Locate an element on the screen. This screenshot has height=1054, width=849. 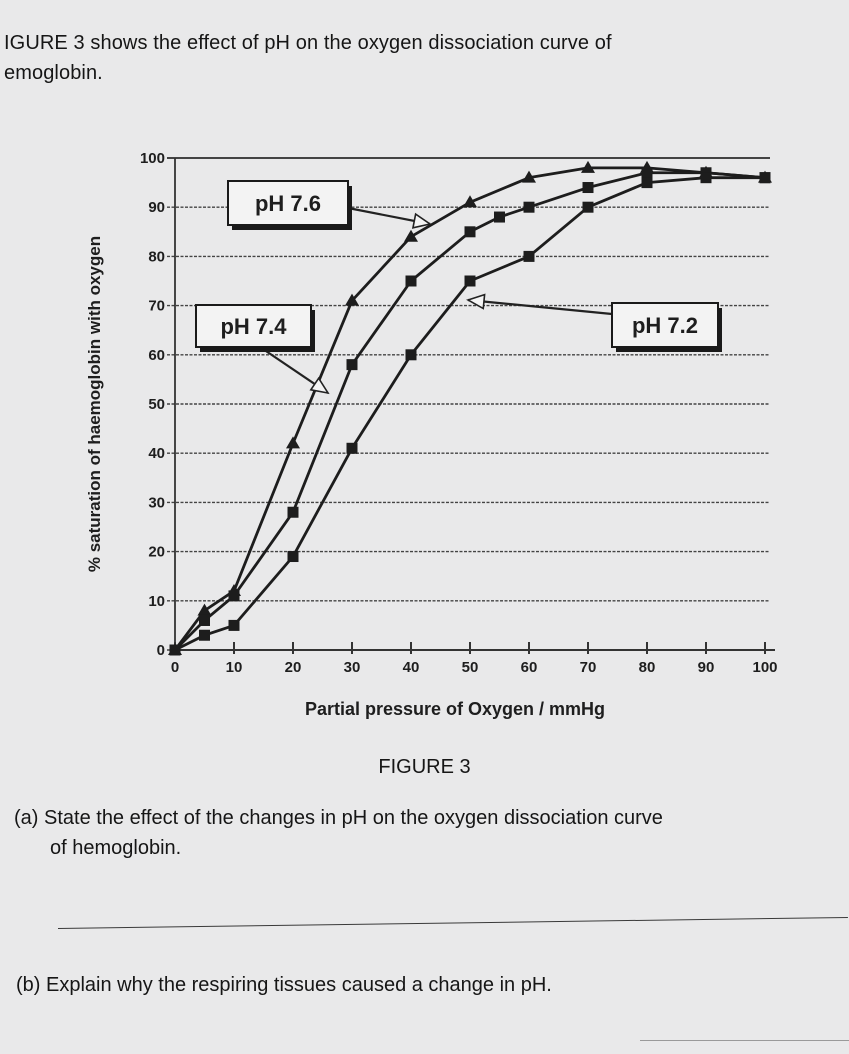
y-tick-label: 30 is located at coordinates (156, 502).